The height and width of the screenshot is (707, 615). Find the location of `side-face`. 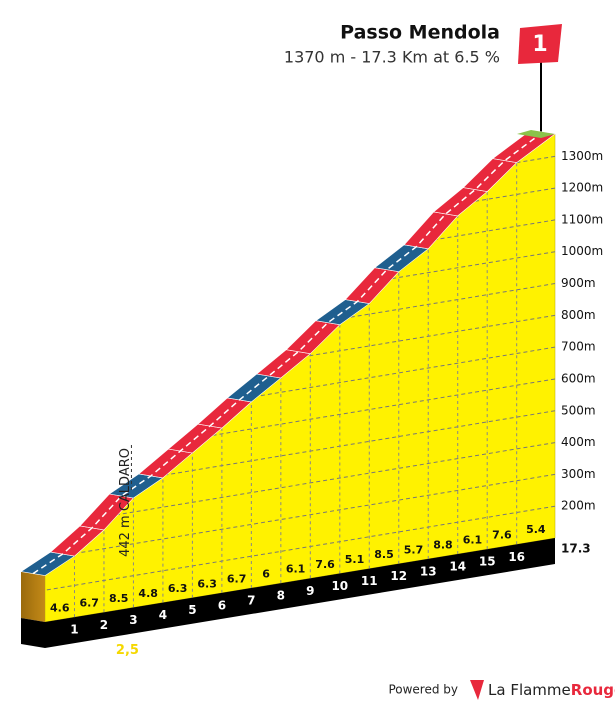

side-face is located at coordinates (33, 596).